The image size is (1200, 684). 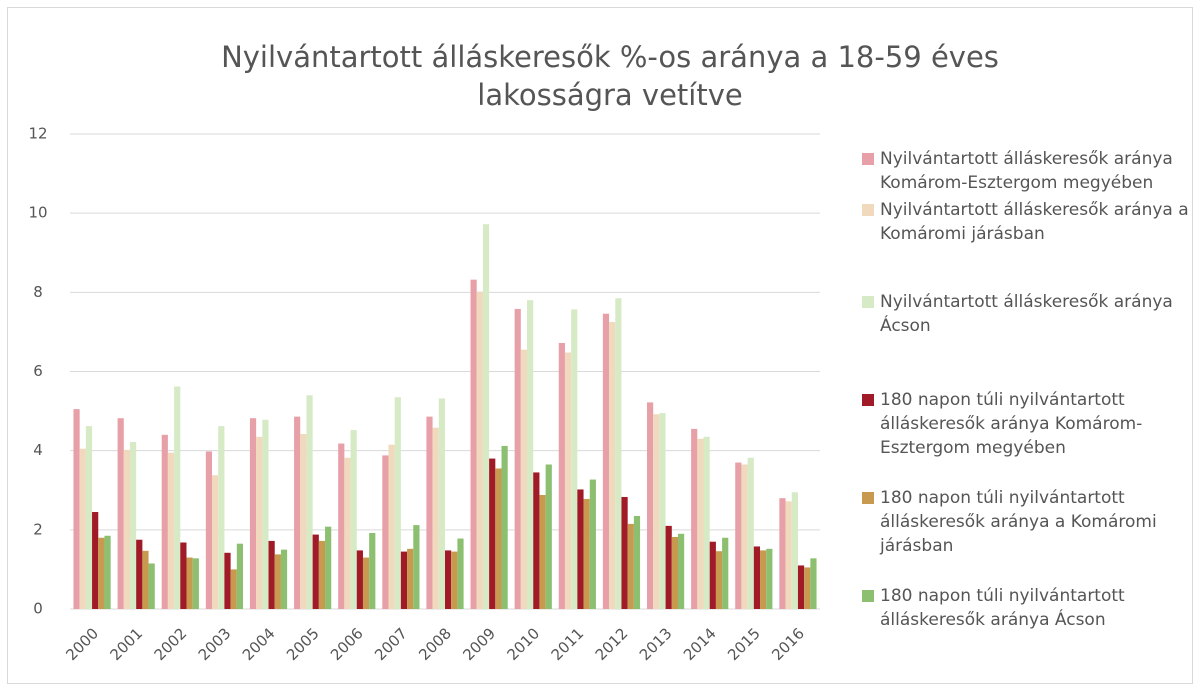 What do you see at coordinates (788, 644) in the screenshot?
I see `x-tick-label: 2016` at bounding box center [788, 644].